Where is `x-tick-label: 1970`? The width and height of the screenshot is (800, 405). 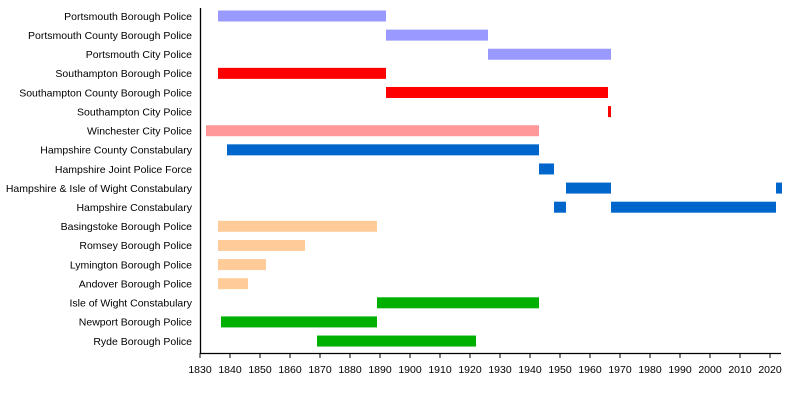 x-tick-label: 1970 is located at coordinates (620, 370).